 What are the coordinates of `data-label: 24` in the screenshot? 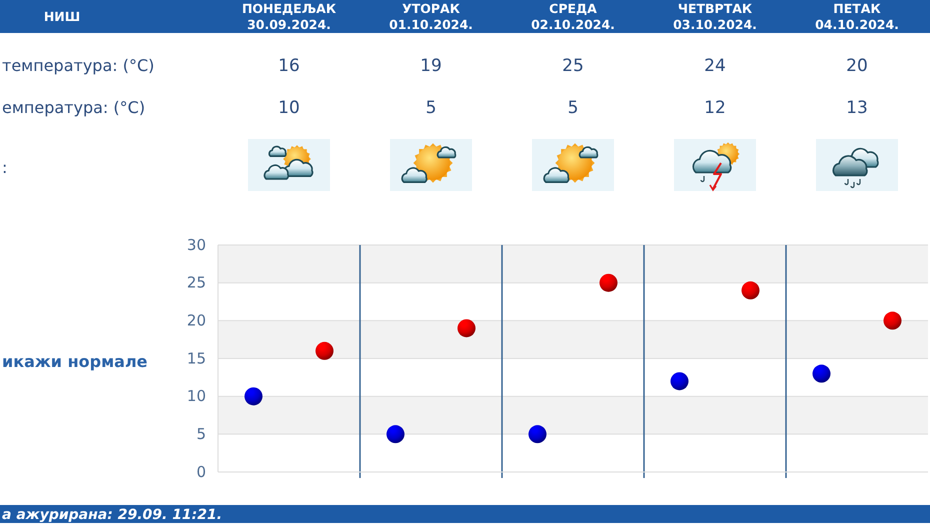 It's located at (715, 66).